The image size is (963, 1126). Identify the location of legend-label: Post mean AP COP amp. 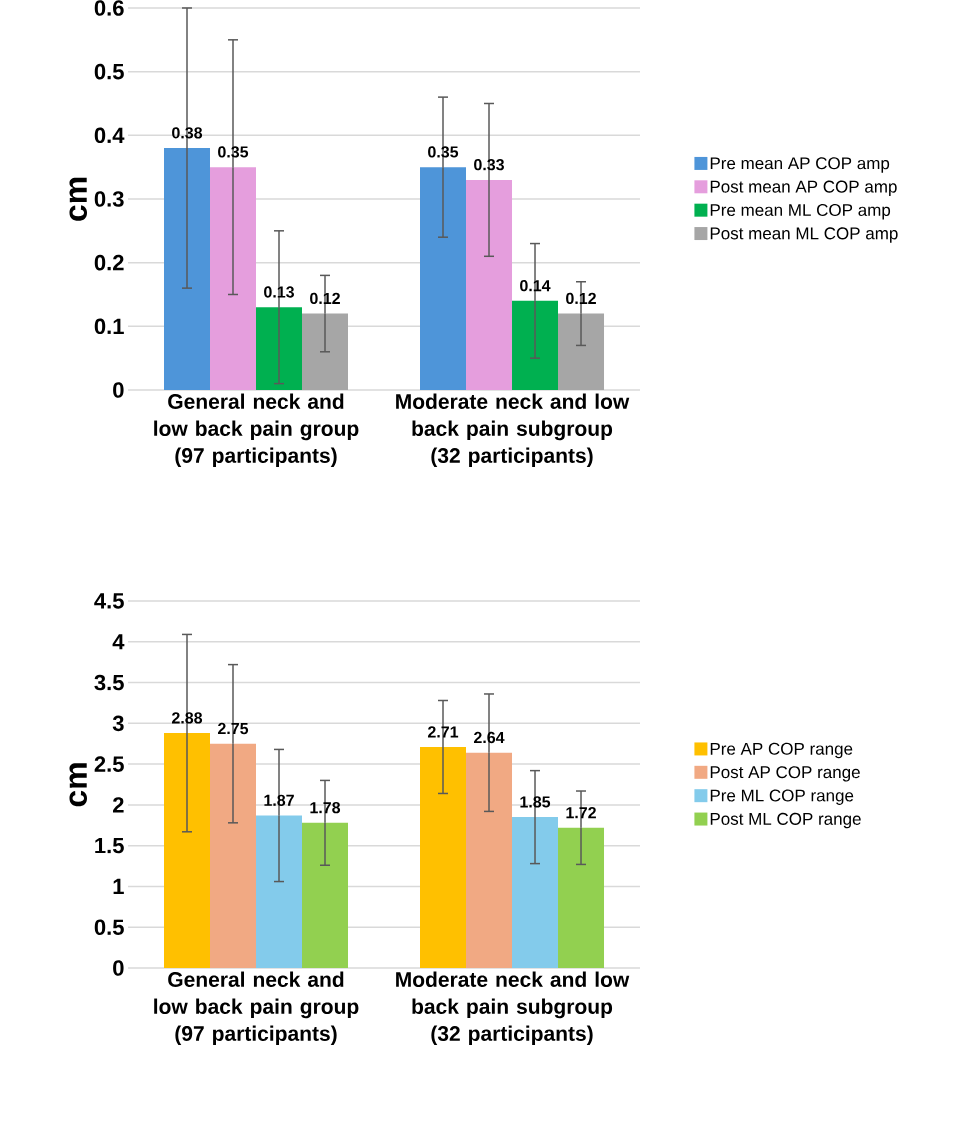
(803, 188).